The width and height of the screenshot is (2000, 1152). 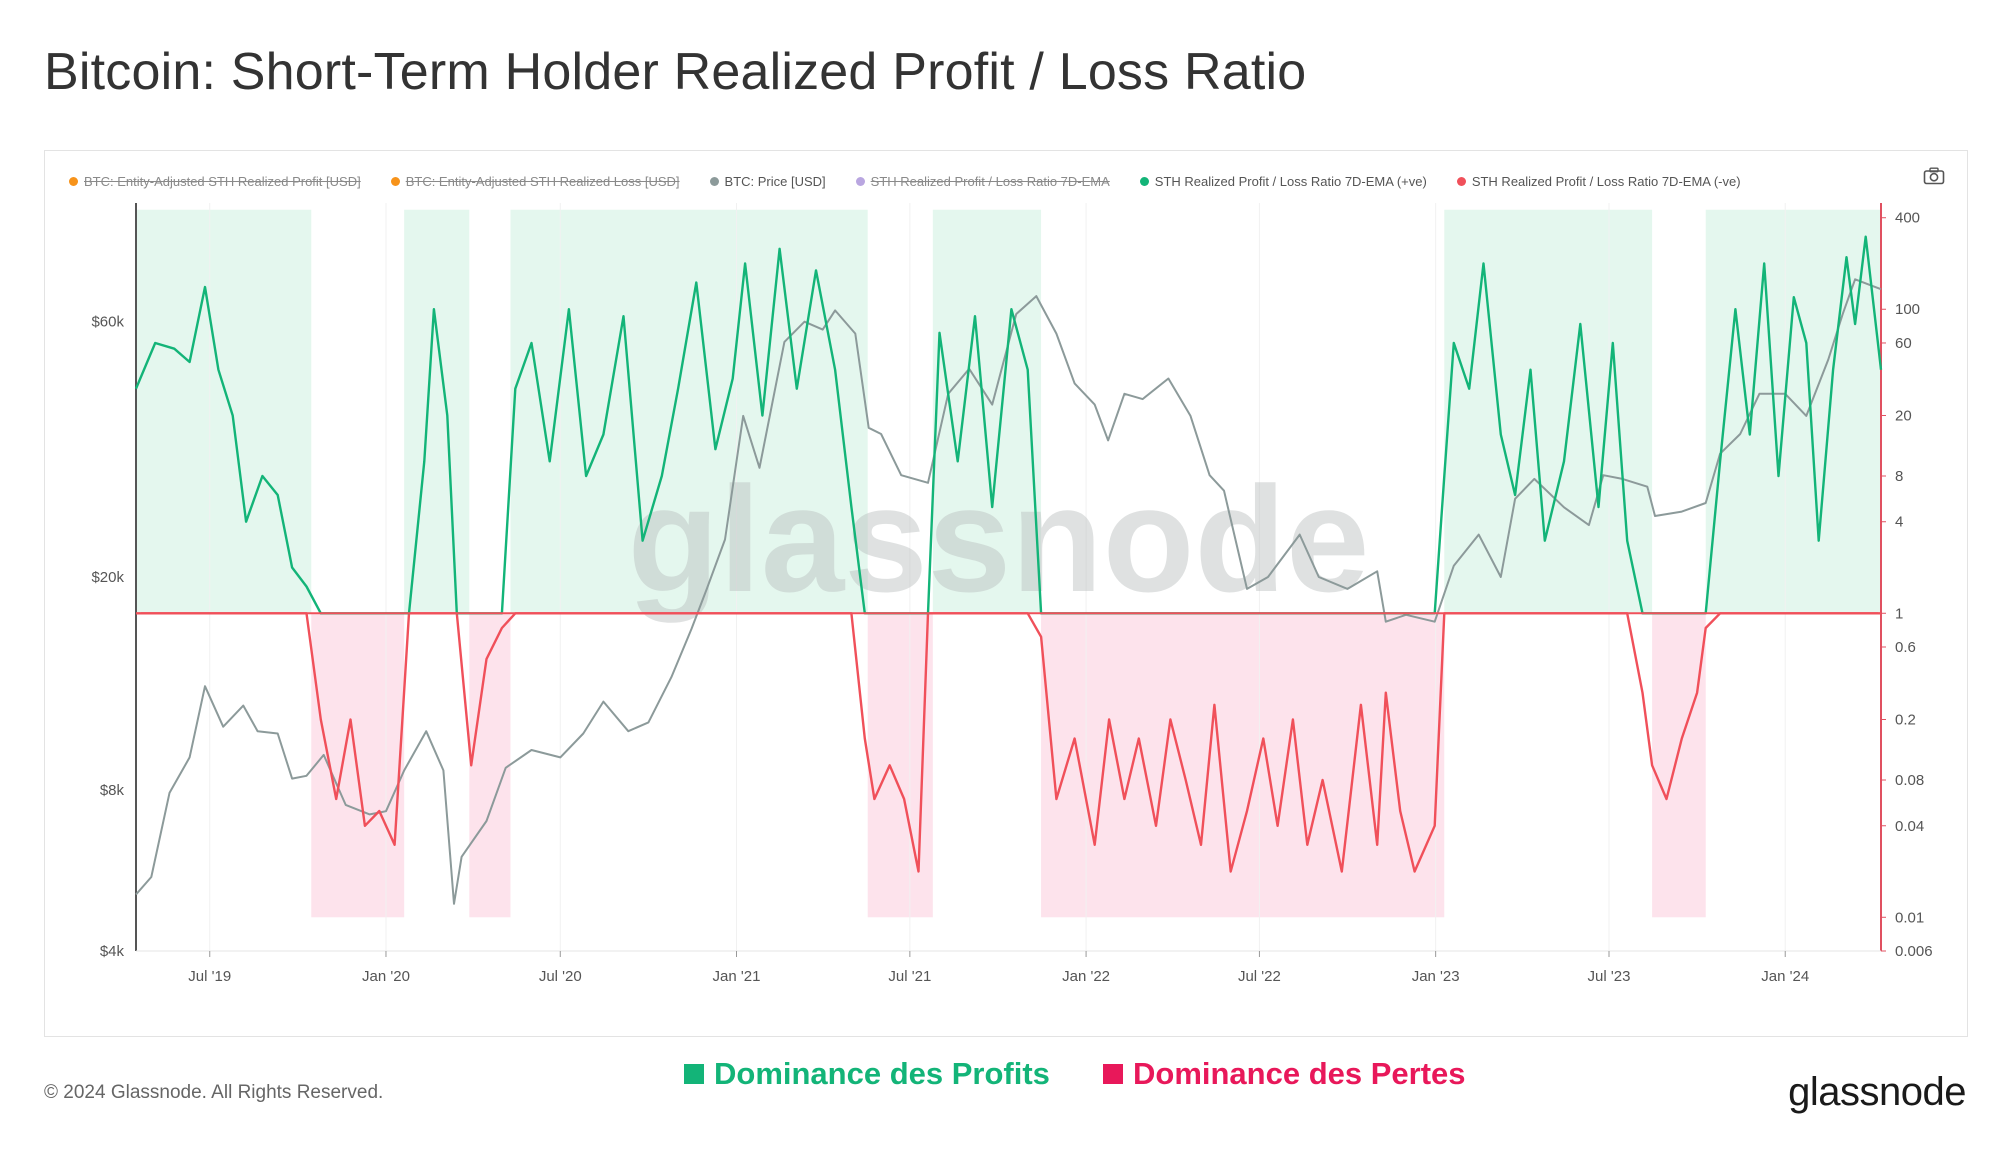 I want to click on y-right-tick-label: 60, so click(x=1903, y=343).